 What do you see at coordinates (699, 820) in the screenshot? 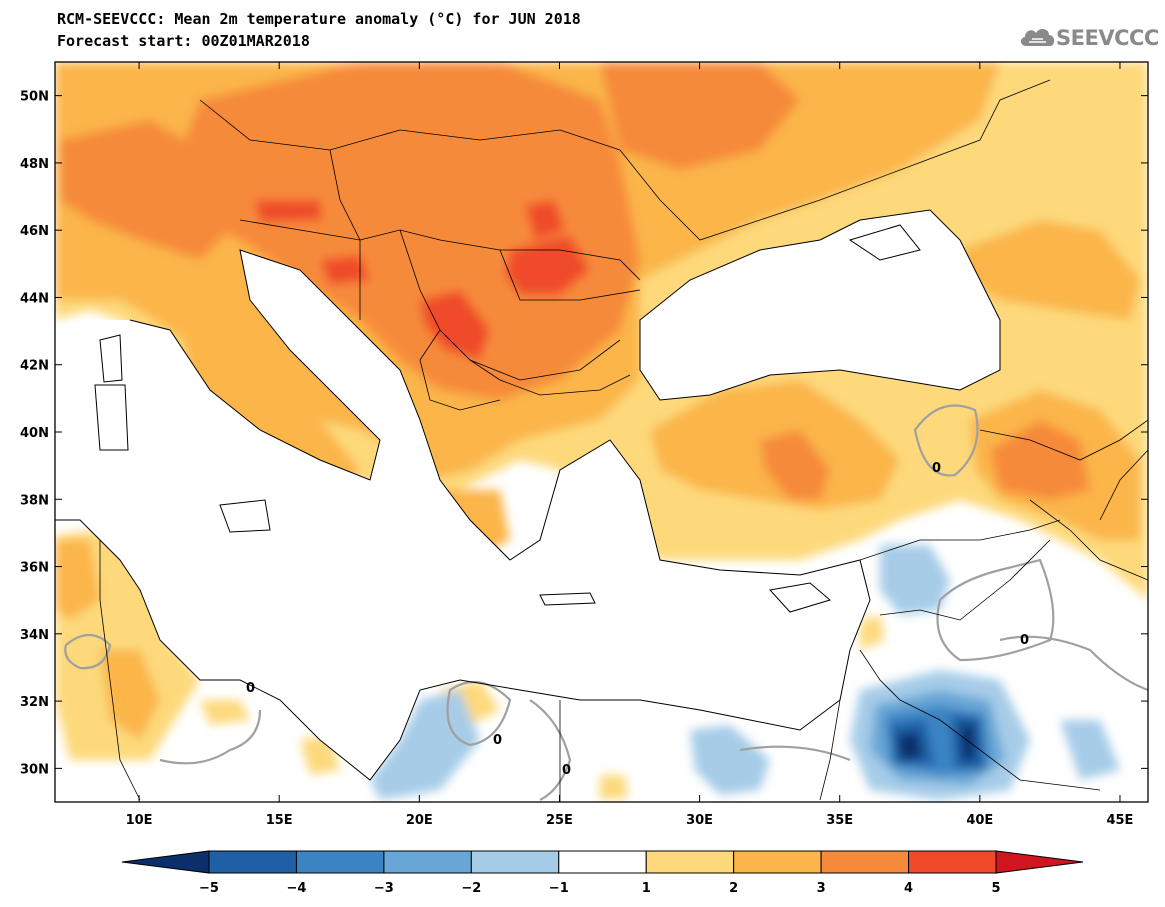
I see `lon-tick-label: 30E` at bounding box center [699, 820].